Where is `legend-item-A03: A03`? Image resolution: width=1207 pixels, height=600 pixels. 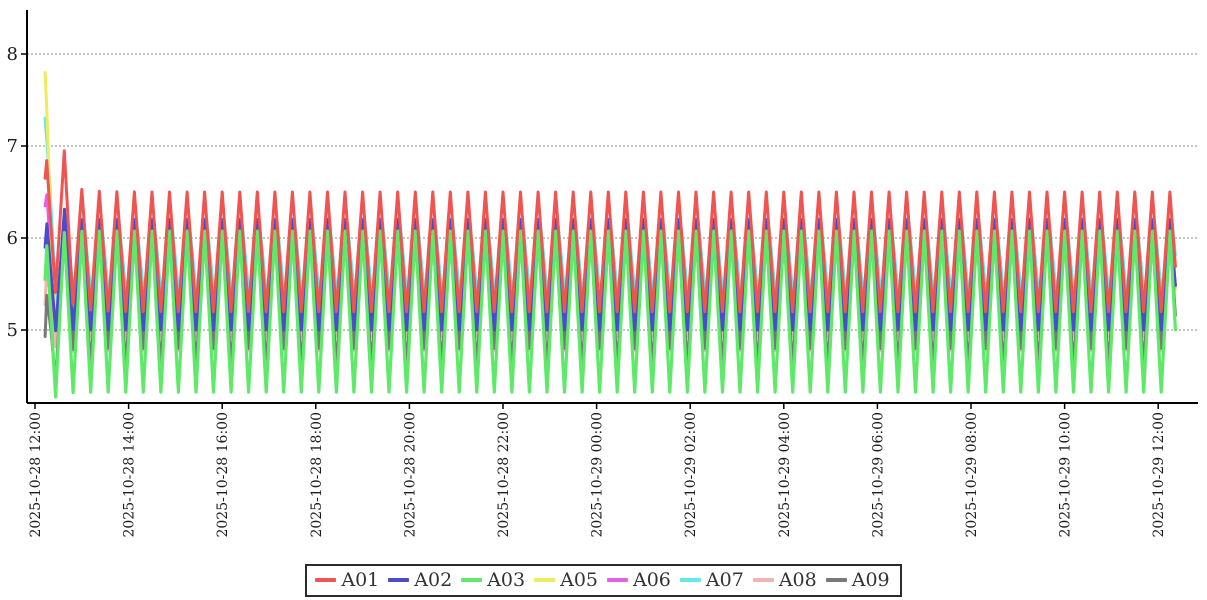
legend-item-A03: A03 is located at coordinates (493, 580).